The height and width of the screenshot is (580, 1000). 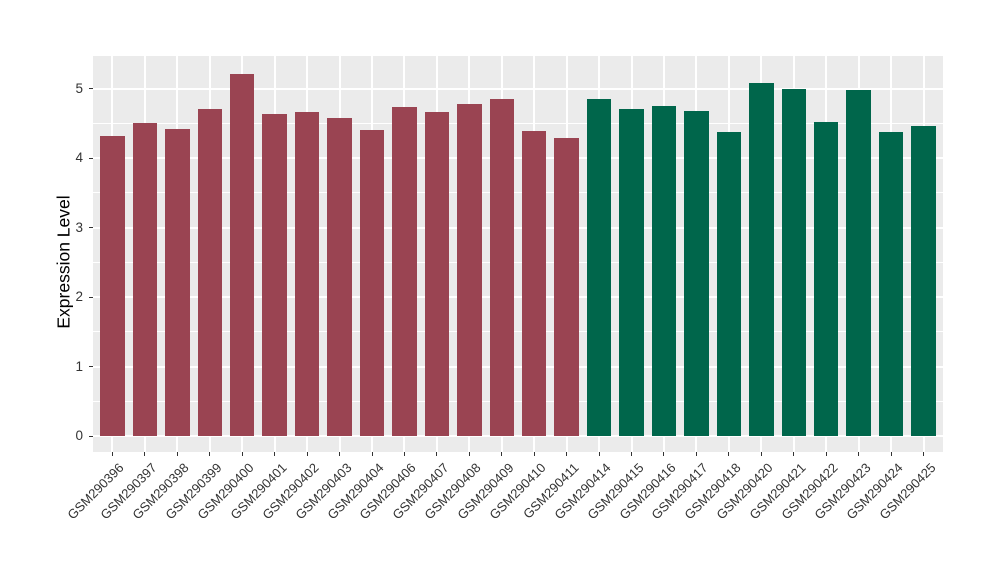 I want to click on bar-GSM290424, so click(x=891, y=283).